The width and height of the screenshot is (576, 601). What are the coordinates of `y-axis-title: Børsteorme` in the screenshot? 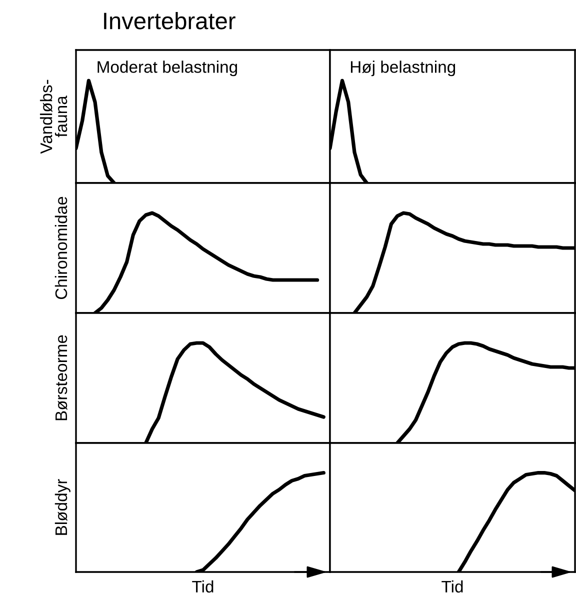 It's located at (62, 377).